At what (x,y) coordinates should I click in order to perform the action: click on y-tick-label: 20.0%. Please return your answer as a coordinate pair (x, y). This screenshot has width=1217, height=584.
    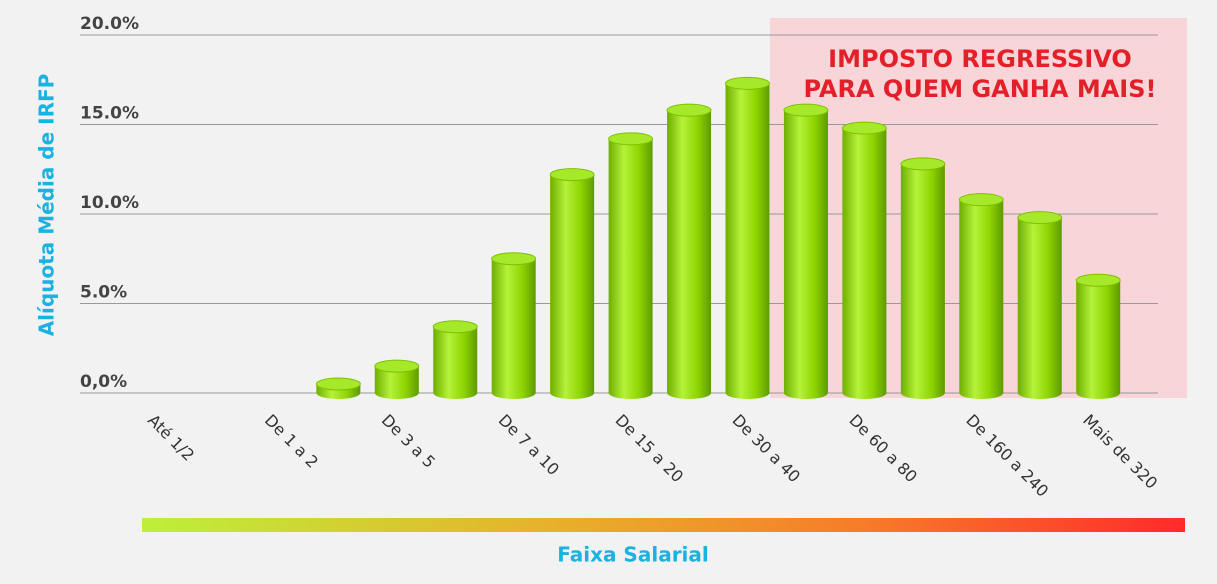
    Looking at the image, I should click on (109, 24).